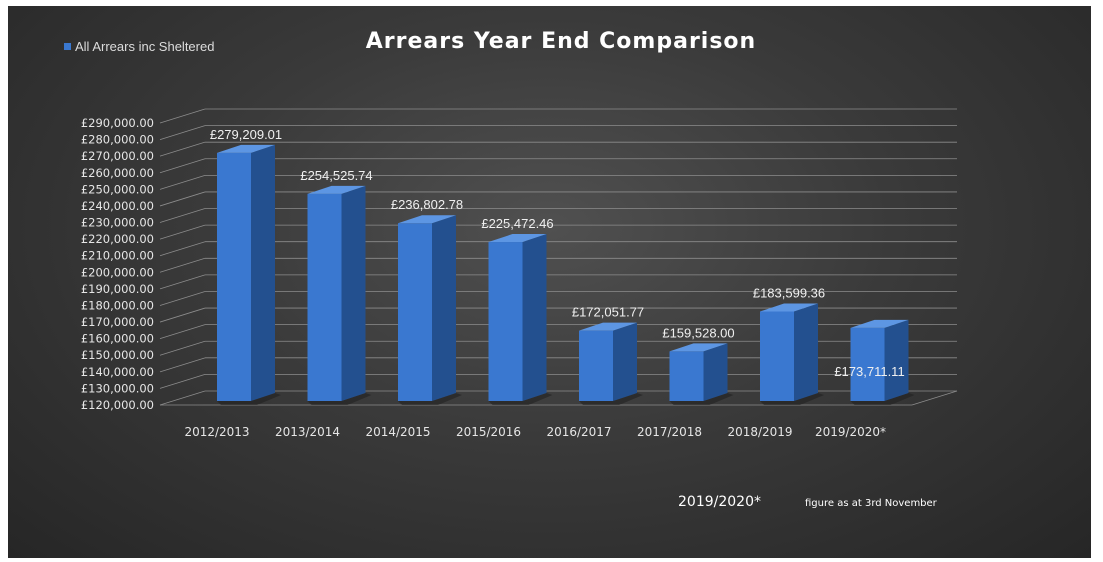 The height and width of the screenshot is (562, 1103). I want to click on legend: All Arrears inc Sheltered, so click(139, 46).